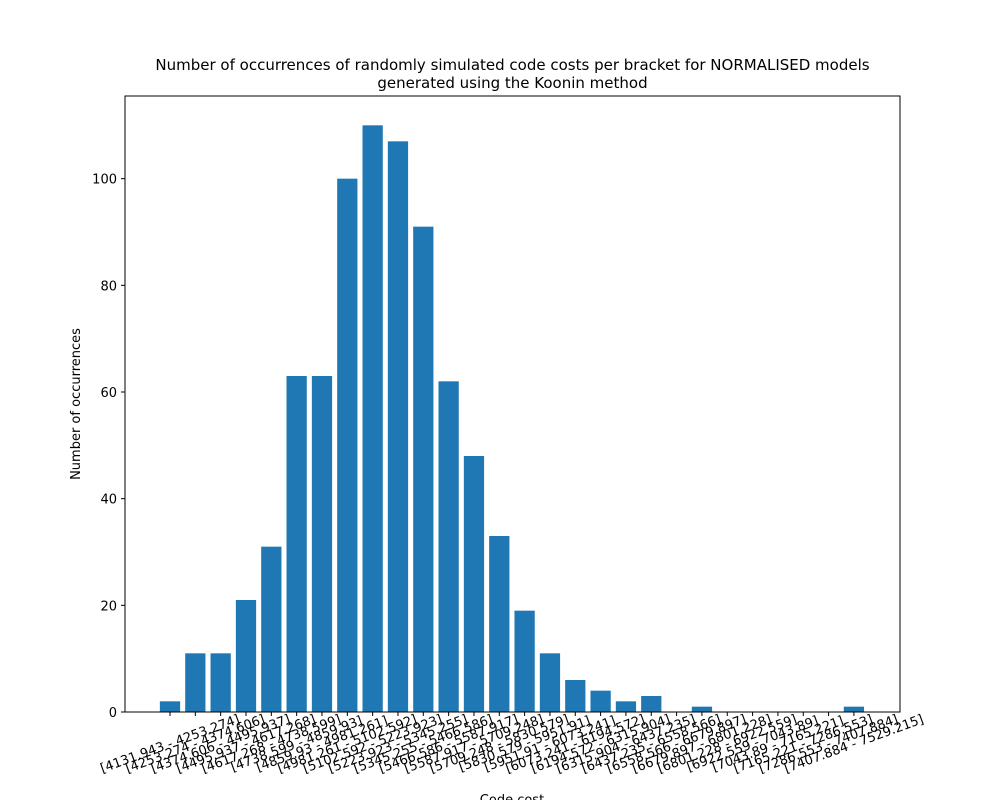  I want to click on y-tick-label: 80, so click(108, 286).